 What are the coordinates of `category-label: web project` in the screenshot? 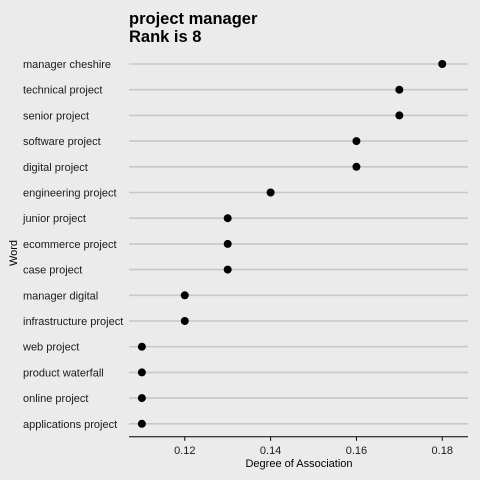 It's located at (50, 348).